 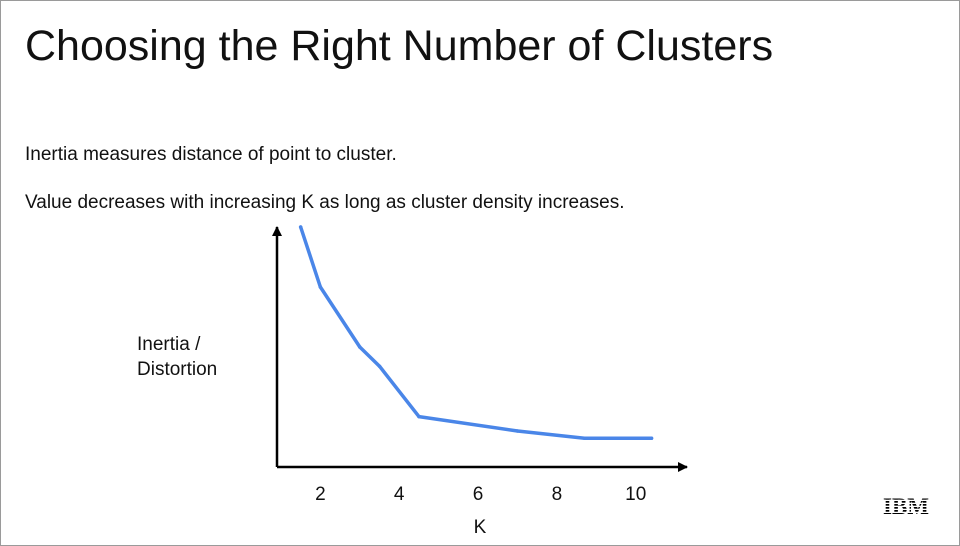 What do you see at coordinates (399, 494) in the screenshot?
I see `x-tick-label: 4` at bounding box center [399, 494].